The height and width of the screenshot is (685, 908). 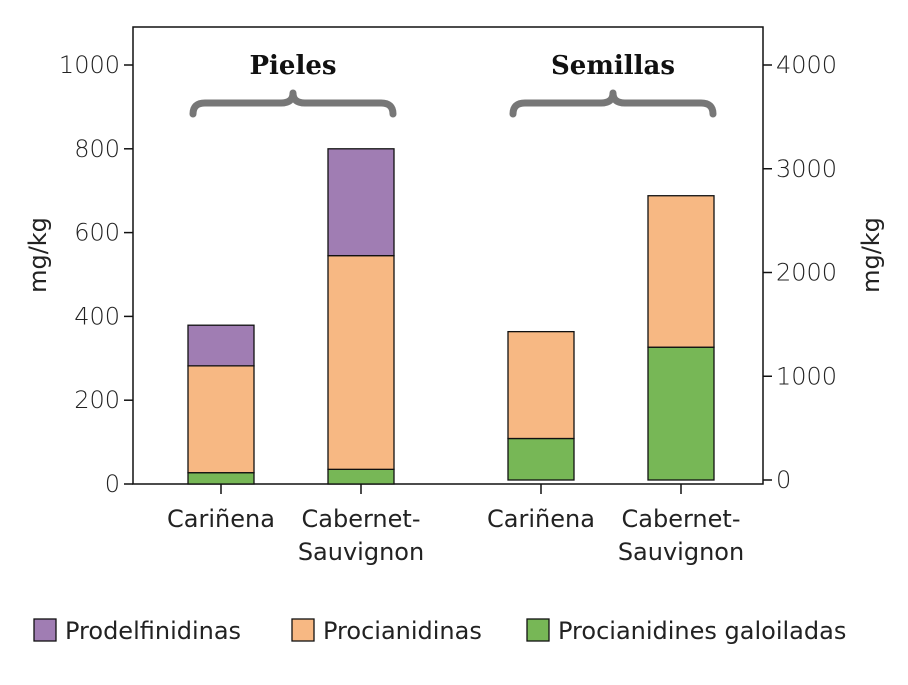 I want to click on right-y-tick-label: 4000, so click(x=806, y=65).